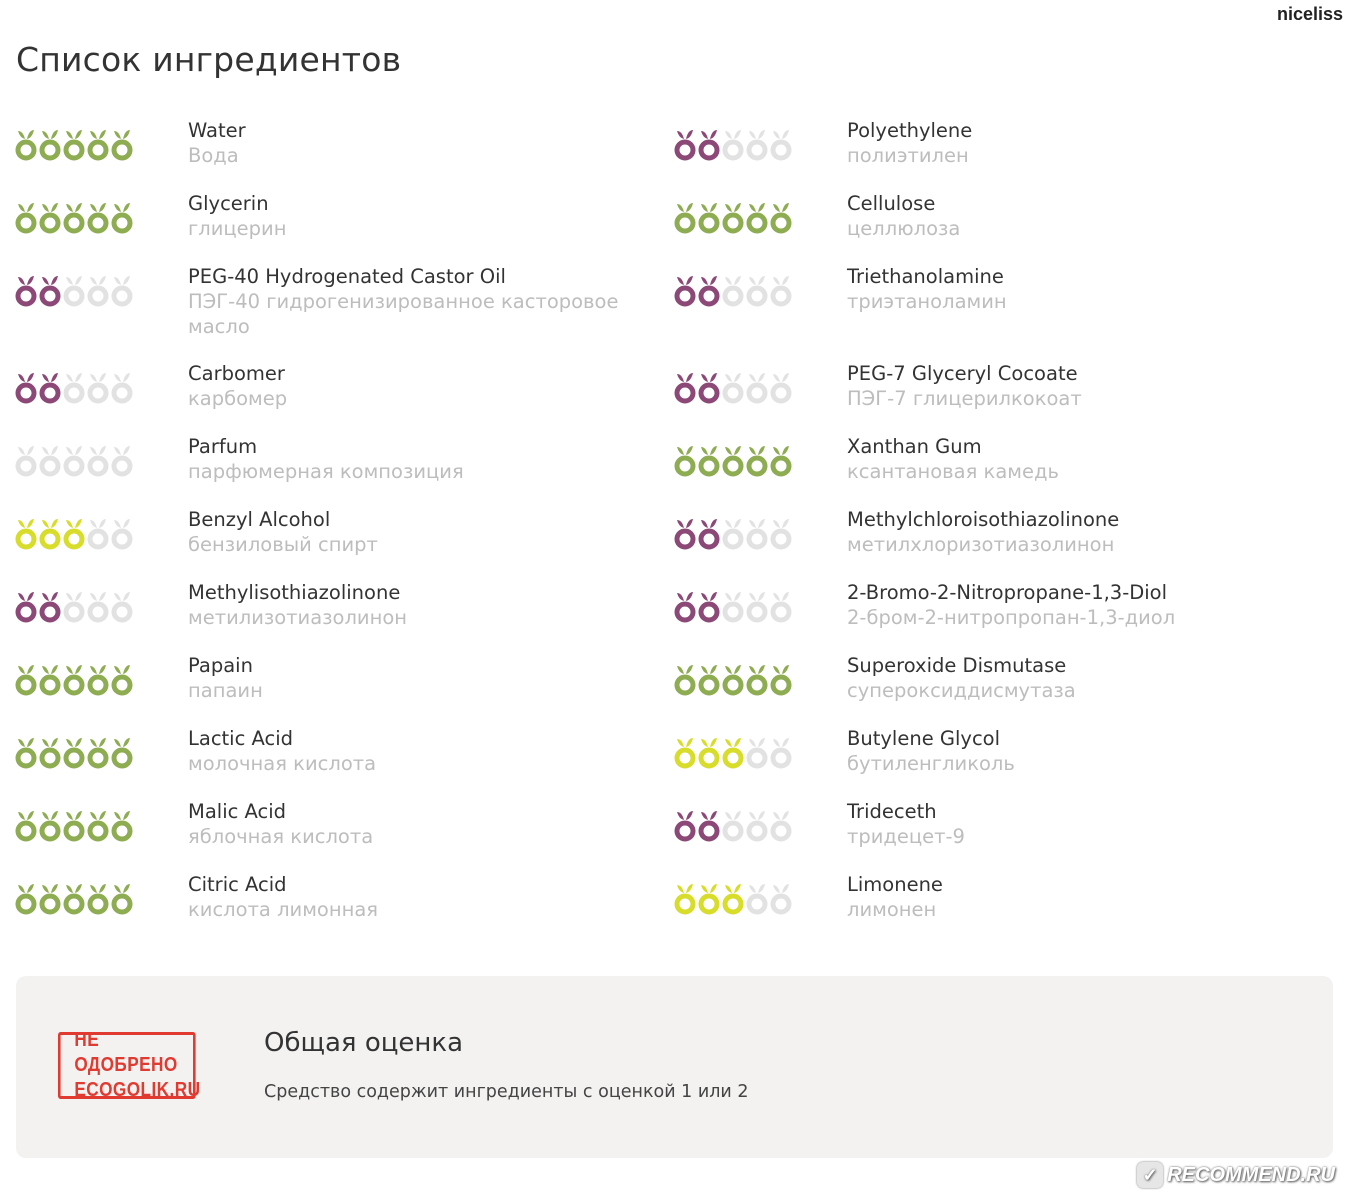 The image size is (1349, 1200). I want to click on stamp-line-2: ECOGOLIK.RU, so click(137, 1090).